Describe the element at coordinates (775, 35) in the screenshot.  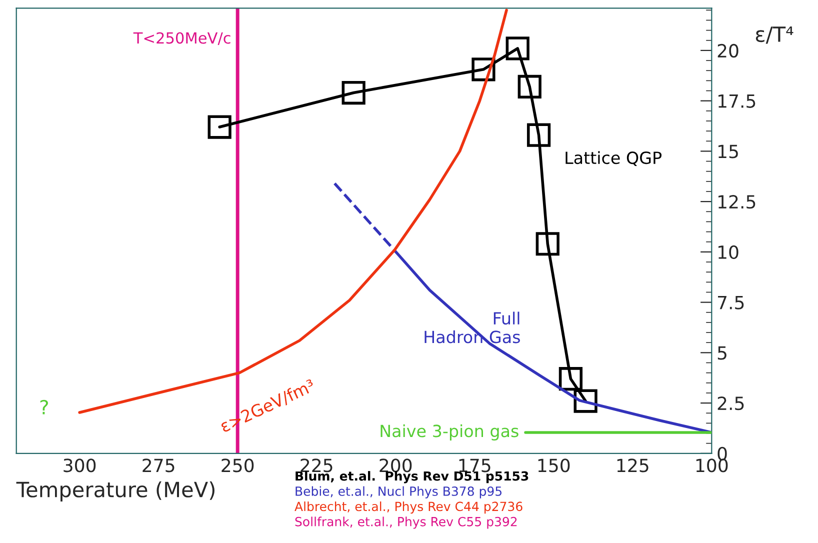
I see `y-axis-title: ε/T⁴` at that location.